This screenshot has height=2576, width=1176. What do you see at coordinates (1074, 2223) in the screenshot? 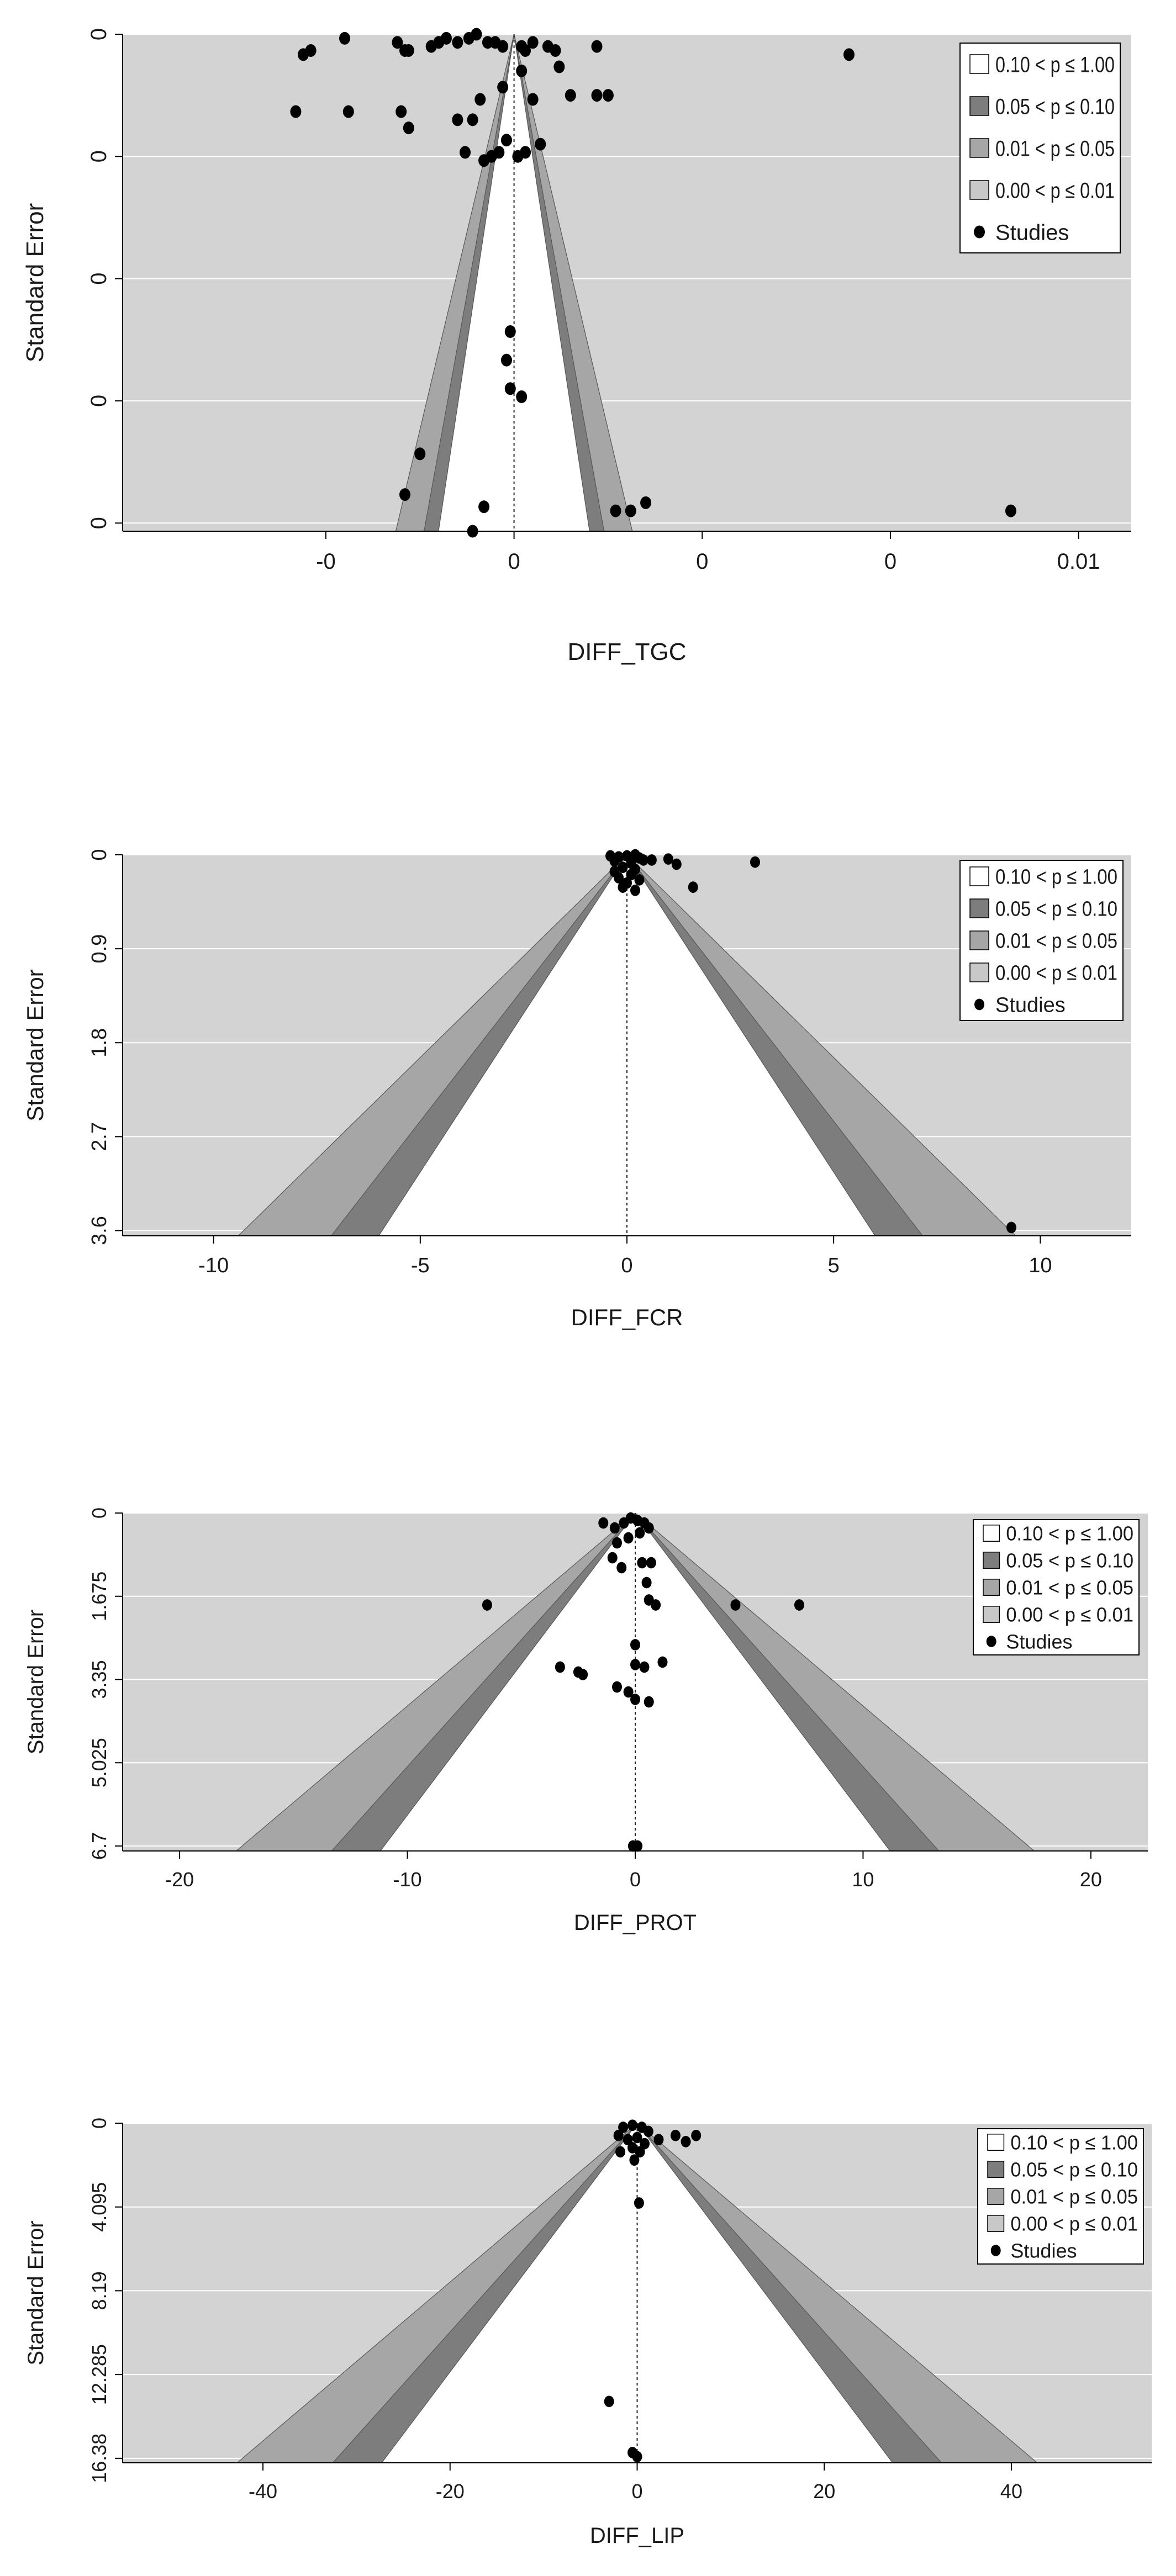
I see `legend-label: 0.00 < p ≤ 0.01` at bounding box center [1074, 2223].